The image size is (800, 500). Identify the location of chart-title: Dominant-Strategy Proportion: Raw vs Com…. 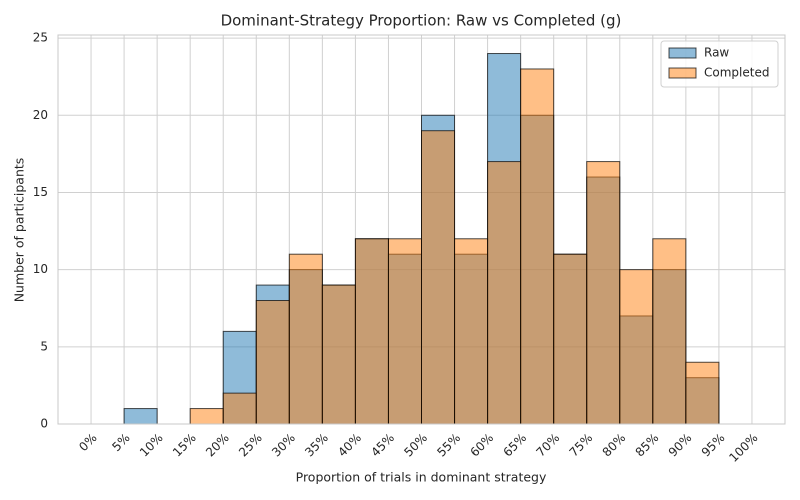
(421, 21).